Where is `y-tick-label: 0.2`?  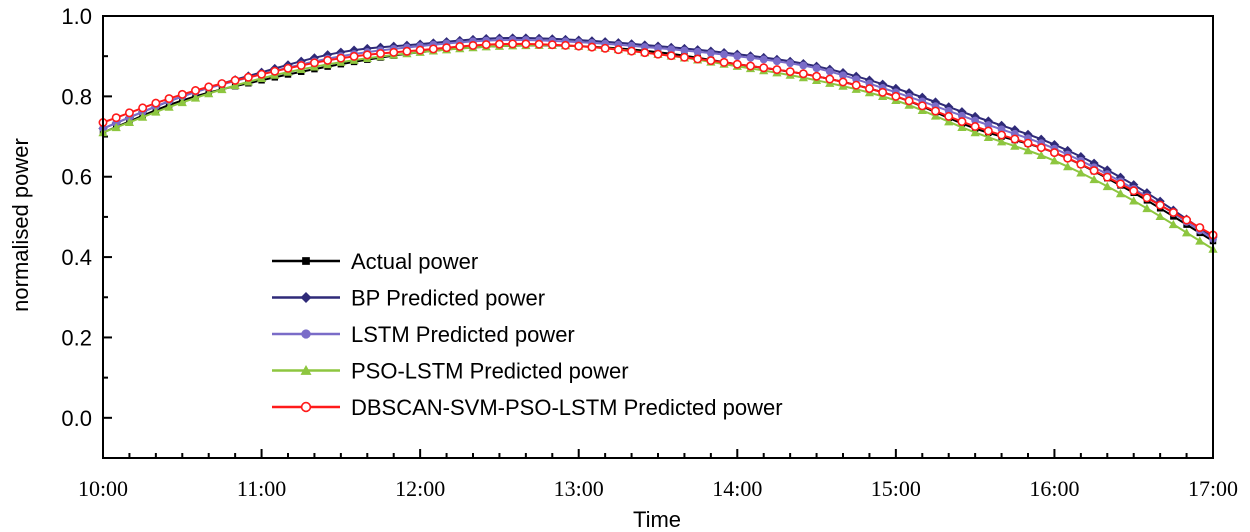 y-tick-label: 0.2 is located at coordinates (76, 337).